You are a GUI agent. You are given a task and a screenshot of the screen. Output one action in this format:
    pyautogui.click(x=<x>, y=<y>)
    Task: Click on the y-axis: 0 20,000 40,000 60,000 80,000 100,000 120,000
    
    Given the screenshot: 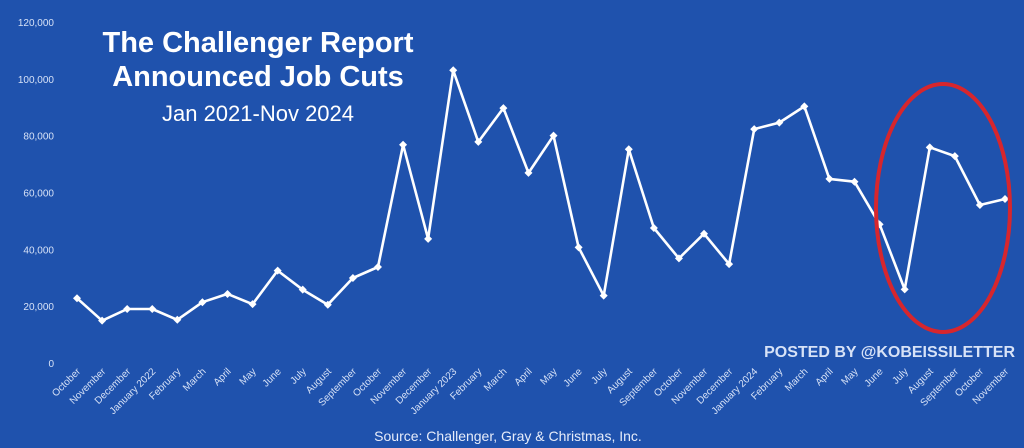 What is the action you would take?
    pyautogui.click(x=36, y=194)
    